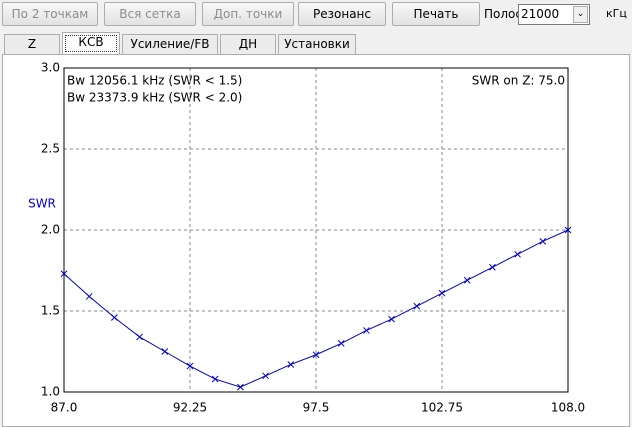  Describe the element at coordinates (248, 14) in the screenshot. I see `button: Доп. точки` at that location.